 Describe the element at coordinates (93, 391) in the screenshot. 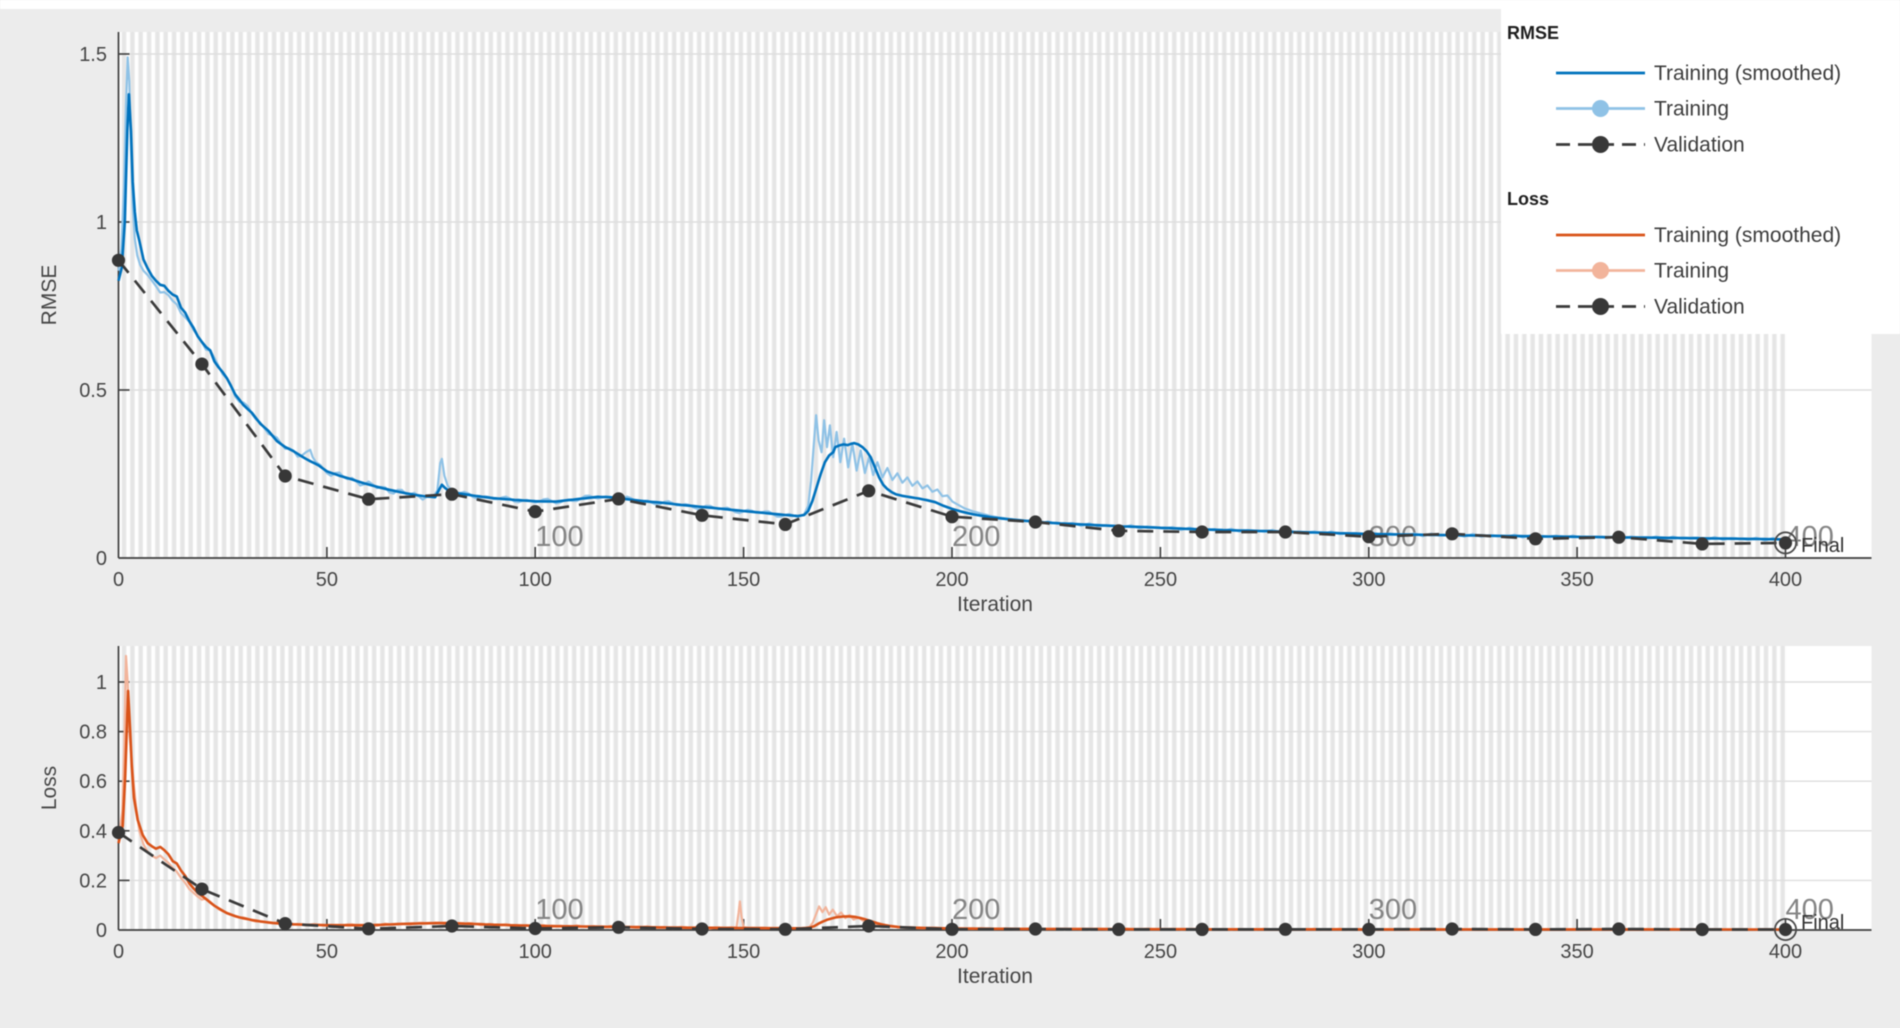

I see `svg-text: 0.5` at that location.